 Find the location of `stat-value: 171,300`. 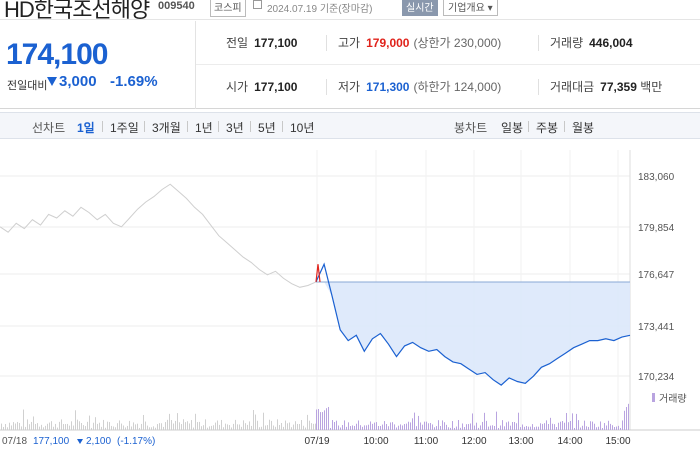

stat-value: 171,300 is located at coordinates (388, 87).